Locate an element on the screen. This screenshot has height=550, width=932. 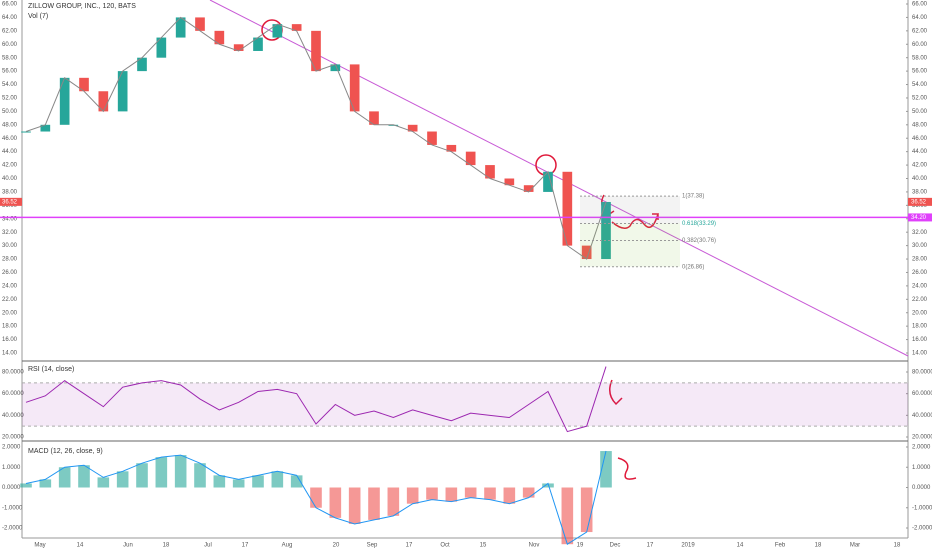
y-tick-label: 60.00 is located at coordinates (920, 45).